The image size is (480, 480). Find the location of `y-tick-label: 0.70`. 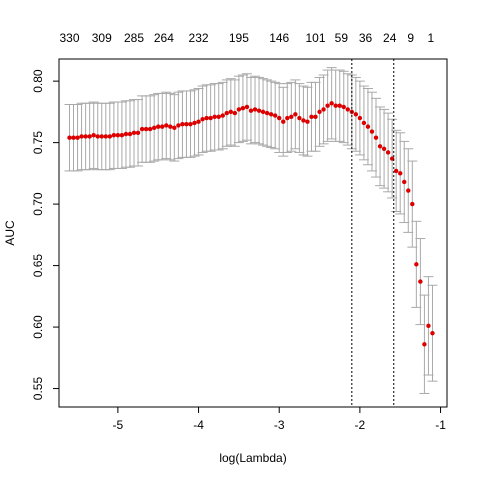

y-tick-label: 0.70 is located at coordinates (38, 204).